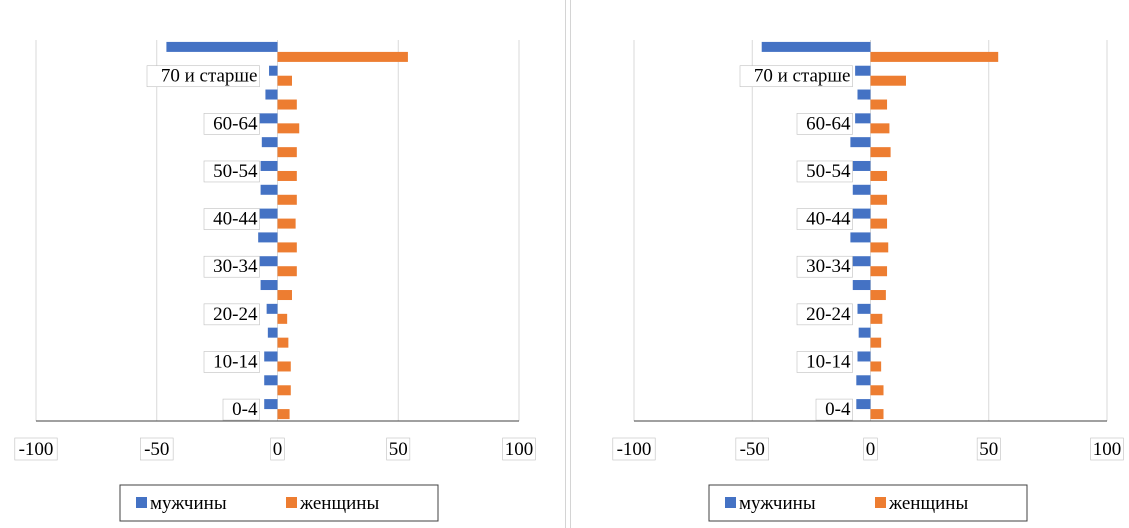 The image size is (1129, 528). I want to click on chart-1-category-label-12: 60-64, so click(824, 124).